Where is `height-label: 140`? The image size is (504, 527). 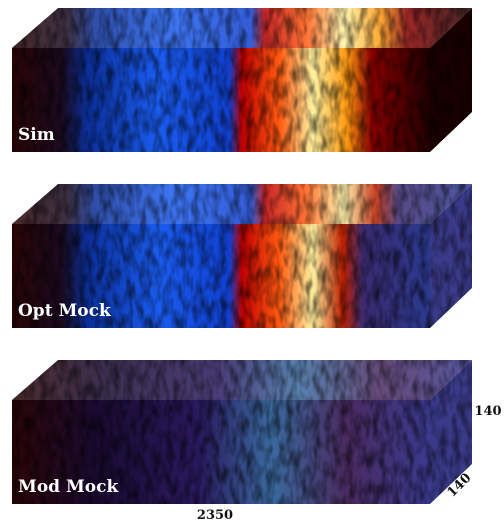 height-label: 140 is located at coordinates (487, 411).